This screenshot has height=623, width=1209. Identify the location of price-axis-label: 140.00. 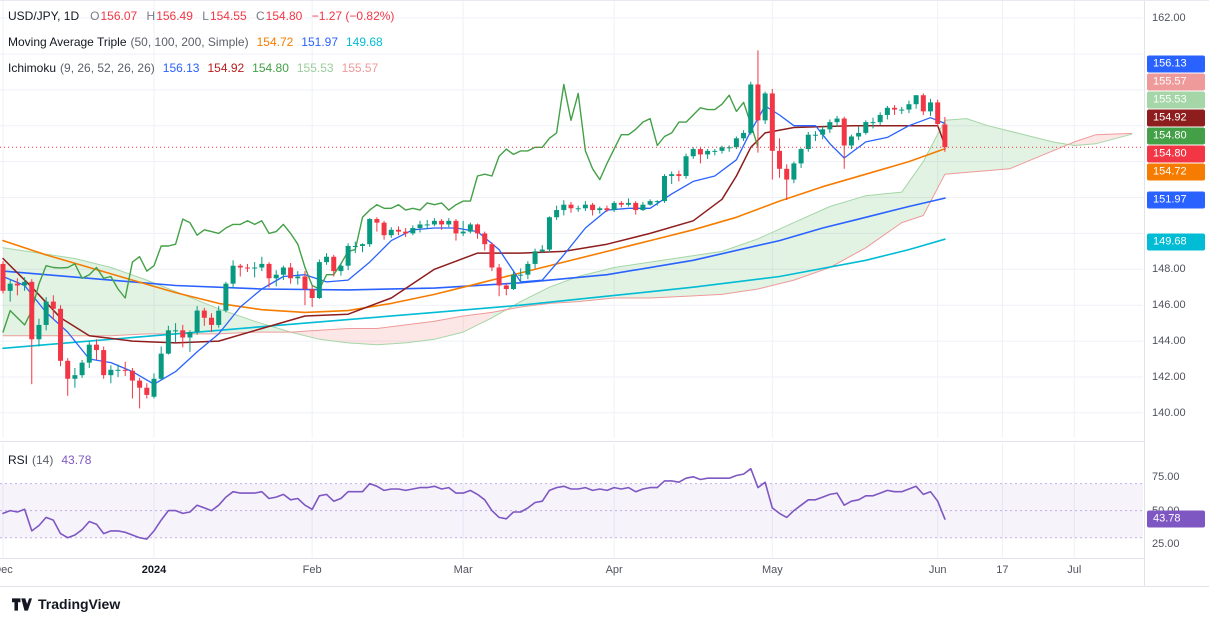
(1169, 412).